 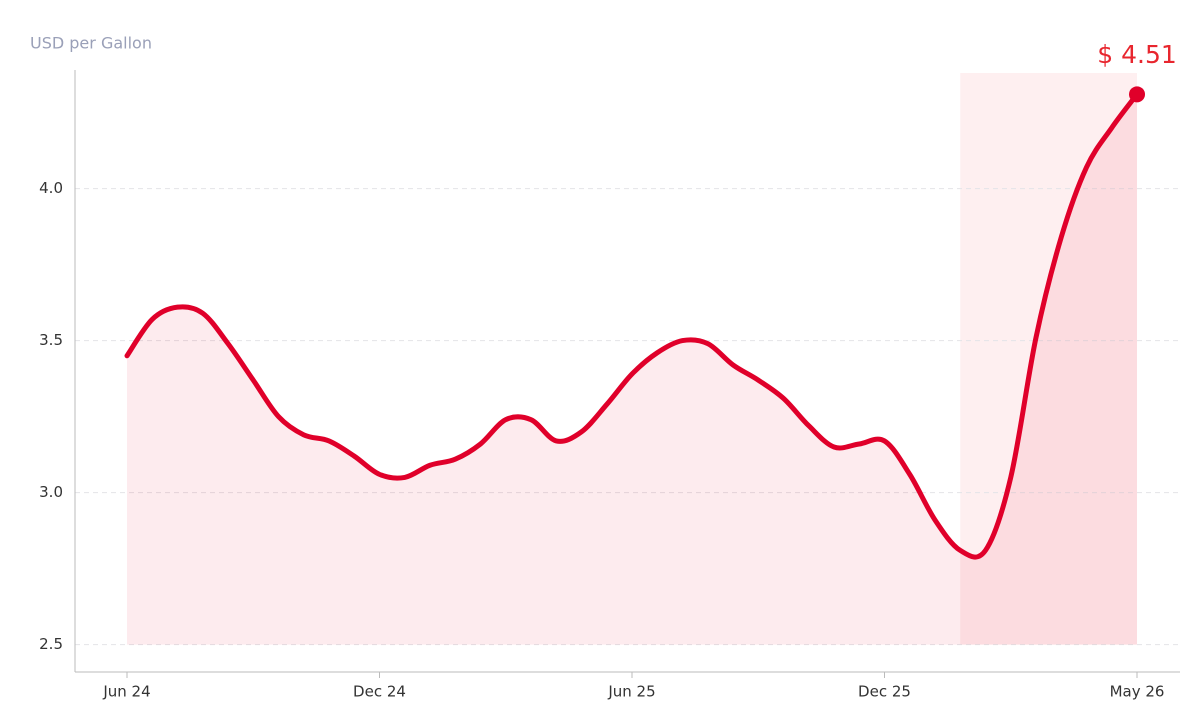 What do you see at coordinates (379, 692) in the screenshot?
I see `x-tick-label: Dec 24` at bounding box center [379, 692].